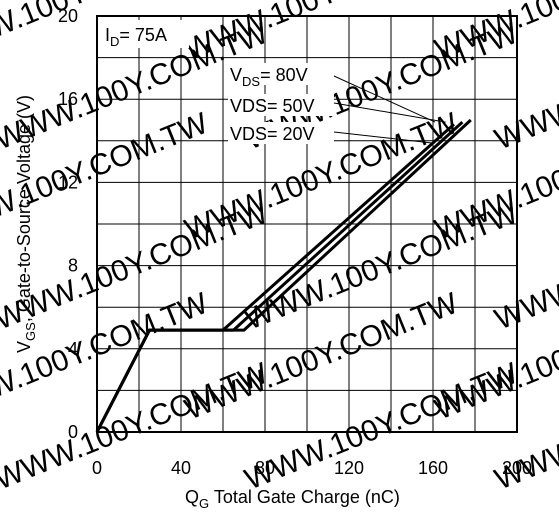 Image resolution: width=559 pixels, height=520 pixels. I want to click on x-tick-label: 0, so click(97, 468).